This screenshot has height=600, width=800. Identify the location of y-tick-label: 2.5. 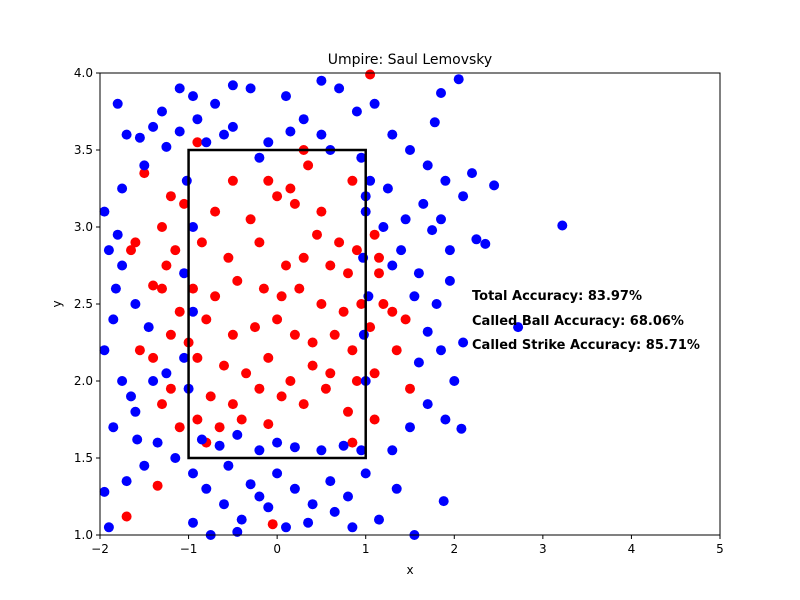
(83, 304).